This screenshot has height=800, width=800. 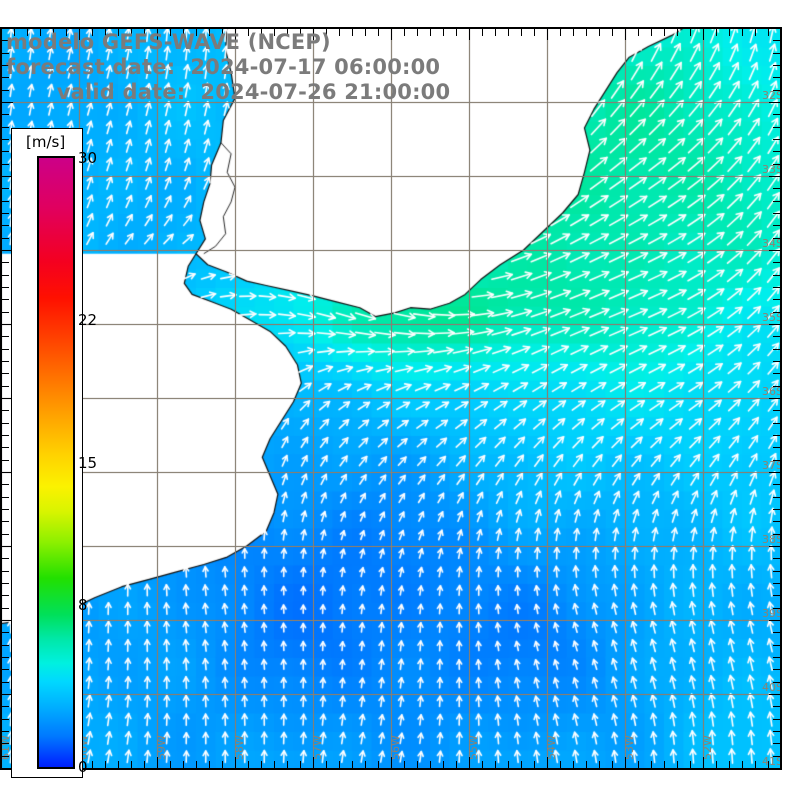 What do you see at coordinates (771, 539) in the screenshot?
I see `latitude-label: 38S` at bounding box center [771, 539].